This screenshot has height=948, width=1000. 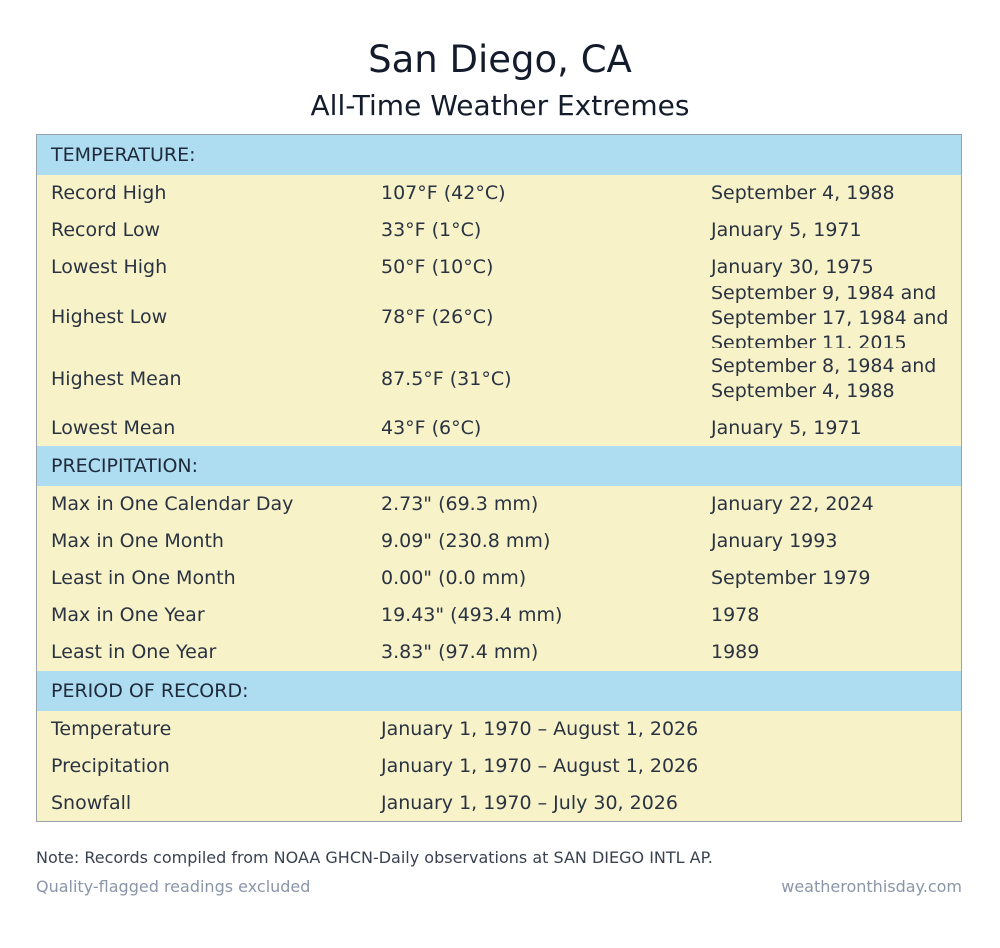 I want to click on row-date: September 8, 1984 and September 4, 1988, so click(x=824, y=378).